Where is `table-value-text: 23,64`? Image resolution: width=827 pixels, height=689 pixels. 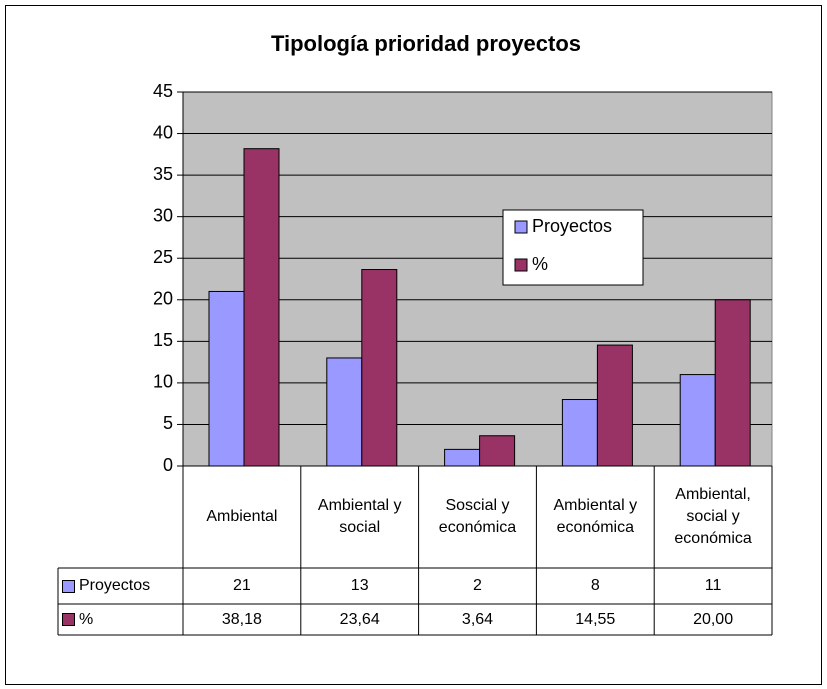 table-value-text: 23,64 is located at coordinates (359, 619).